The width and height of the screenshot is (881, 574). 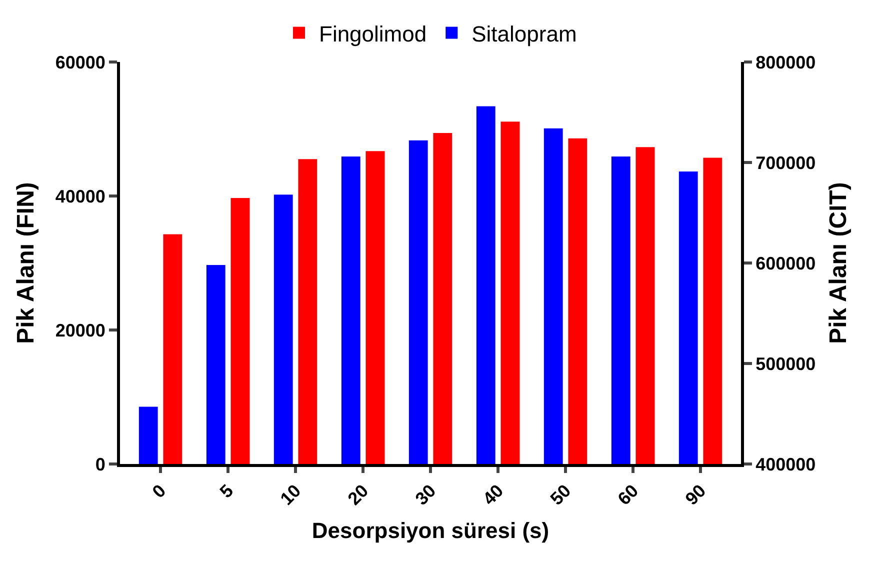 I want to click on y-tick-label: 0, so click(x=100, y=464).